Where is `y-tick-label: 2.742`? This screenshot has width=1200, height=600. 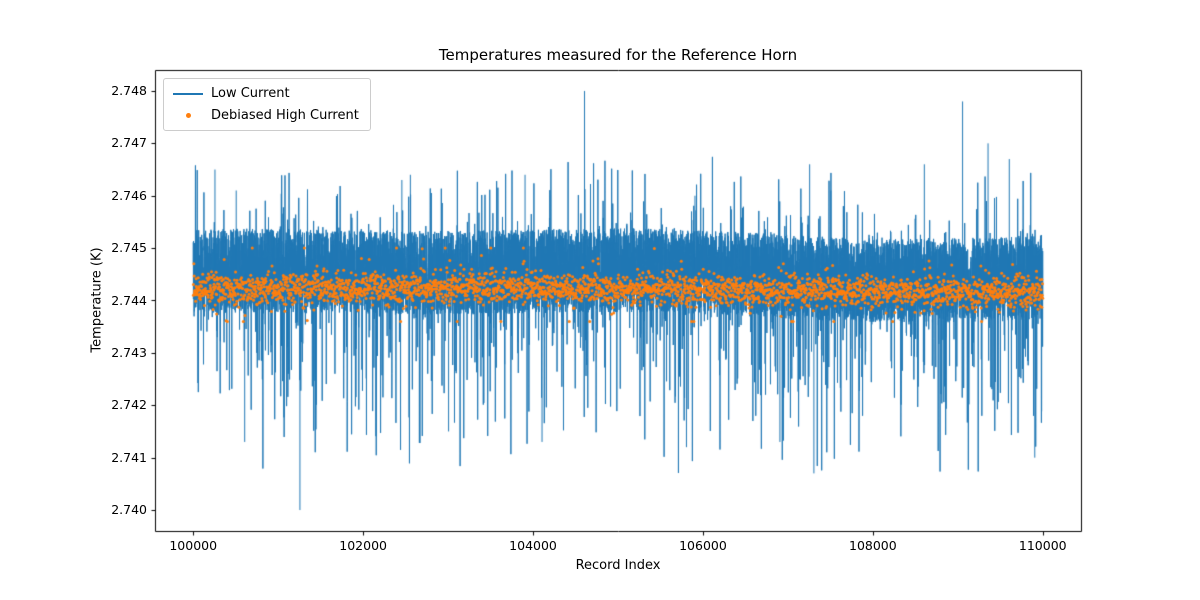 y-tick-label: 2.742 is located at coordinates (129, 405).